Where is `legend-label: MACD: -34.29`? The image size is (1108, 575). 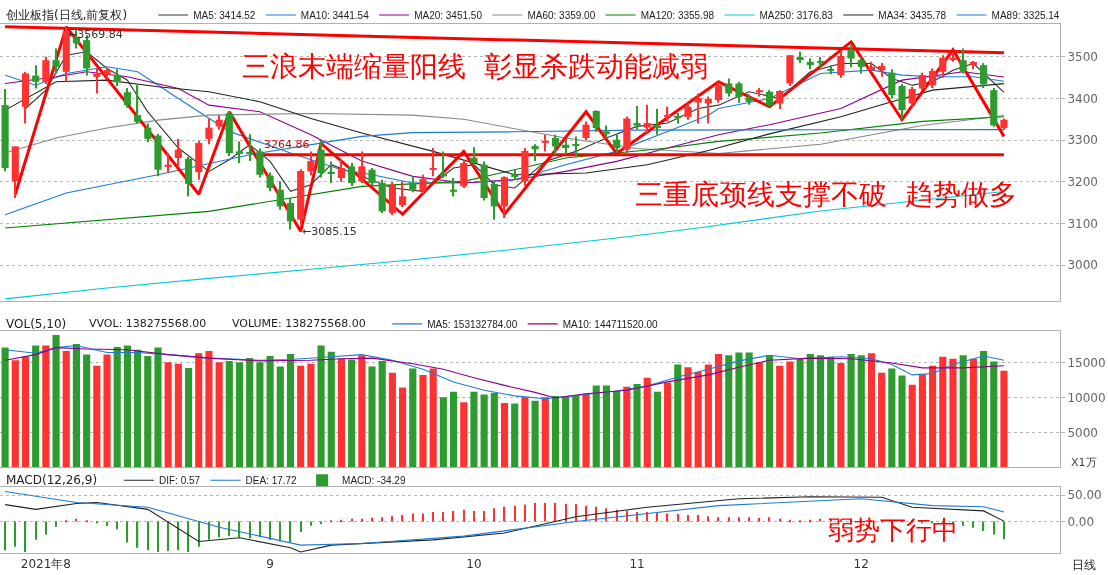 legend-label: MACD: -34.29 is located at coordinates (374, 481).